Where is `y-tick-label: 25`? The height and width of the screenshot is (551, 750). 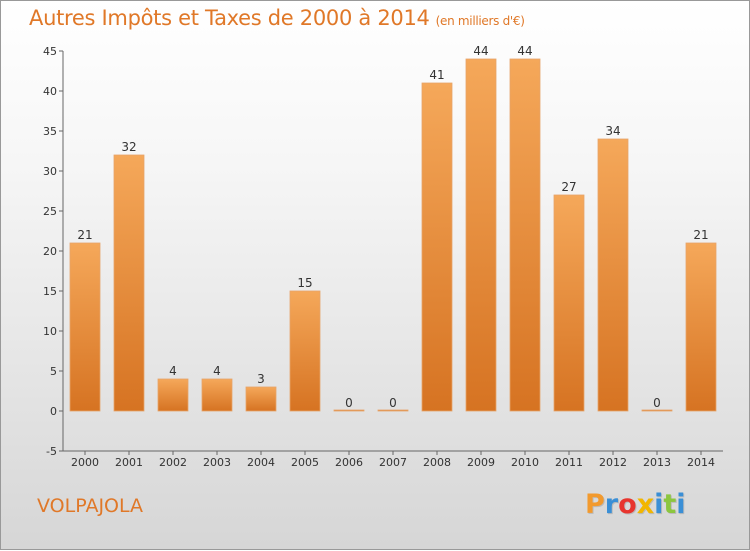 y-tick-label: 25 is located at coordinates (50, 211).